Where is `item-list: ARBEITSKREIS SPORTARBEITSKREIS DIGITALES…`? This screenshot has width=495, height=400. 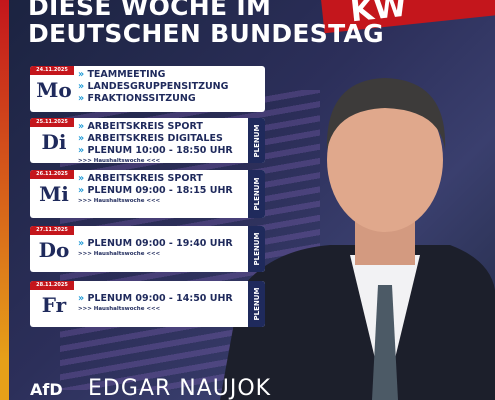
item-list: ARBEITSKREIS SPORTARBEITSKREIS DIGITALES… is located at coordinates (155, 142).